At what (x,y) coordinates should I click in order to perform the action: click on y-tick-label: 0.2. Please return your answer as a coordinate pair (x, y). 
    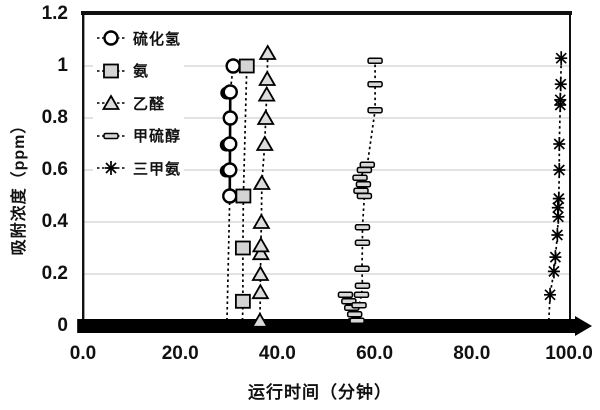
    Looking at the image, I should click on (54, 273).